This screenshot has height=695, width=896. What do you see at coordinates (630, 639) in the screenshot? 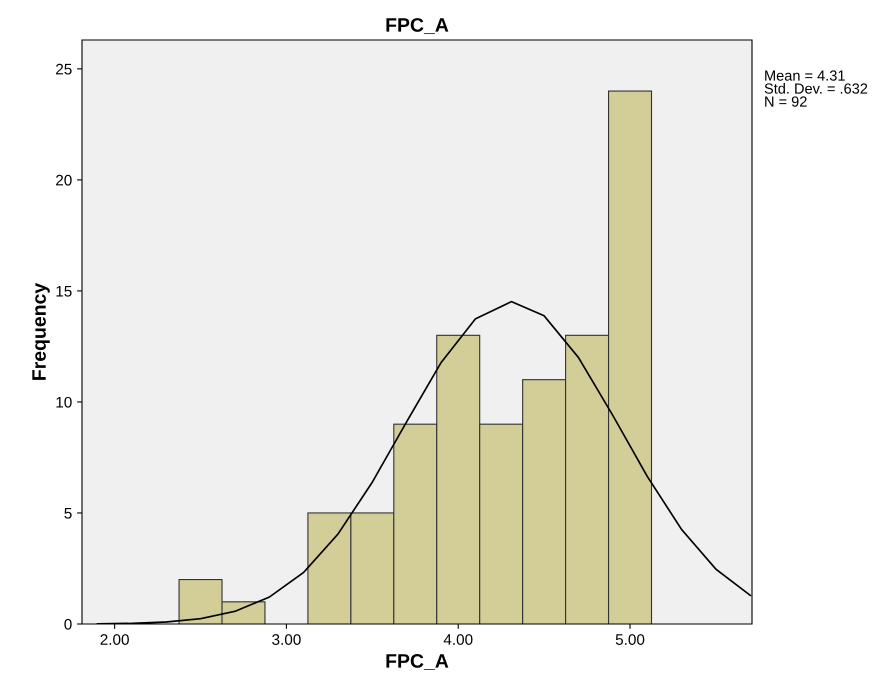
I see `x-tick-label: 5.00` at bounding box center [630, 639].